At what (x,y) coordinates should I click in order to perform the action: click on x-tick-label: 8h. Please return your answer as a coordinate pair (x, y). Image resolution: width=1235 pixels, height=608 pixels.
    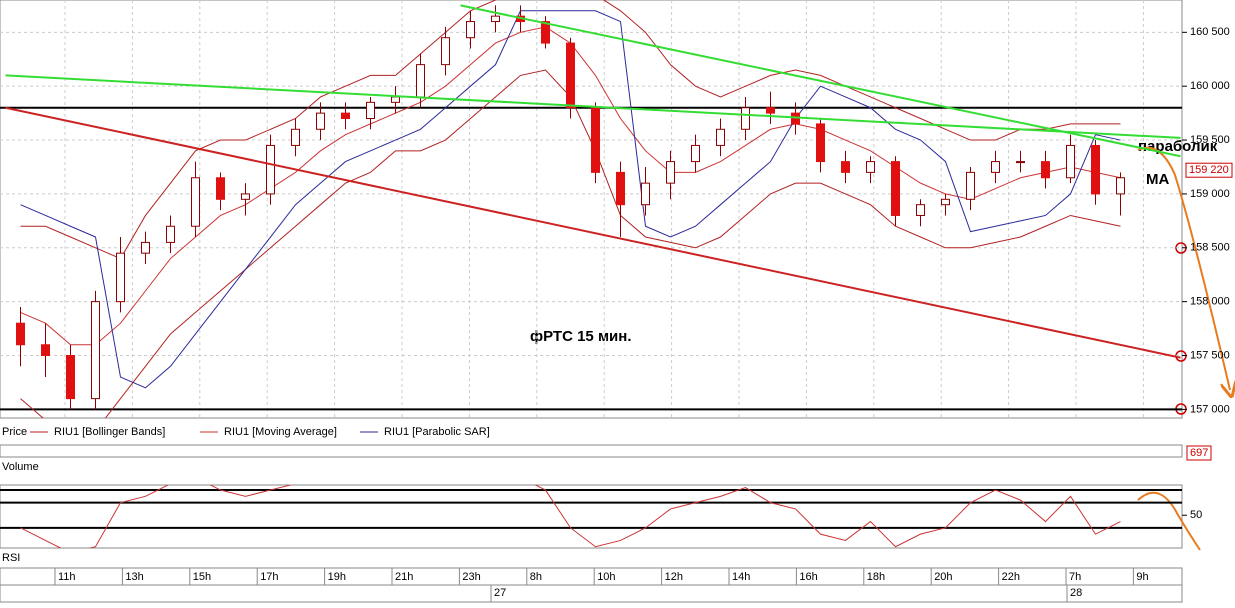
    Looking at the image, I should click on (536, 577).